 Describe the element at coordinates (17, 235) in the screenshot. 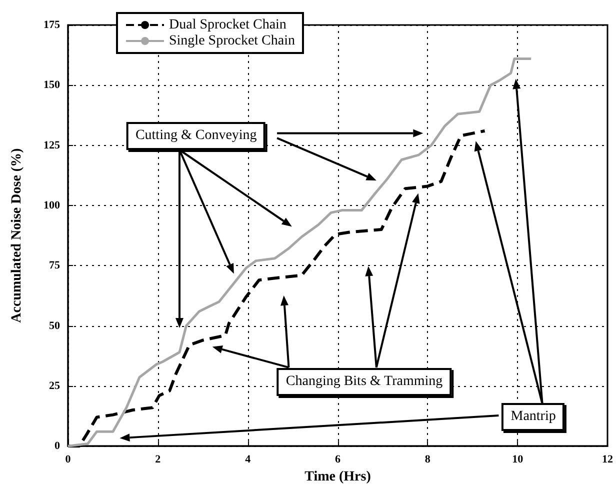

I see `y-axis-title: Accumulated Noise Dose (%)` at that location.